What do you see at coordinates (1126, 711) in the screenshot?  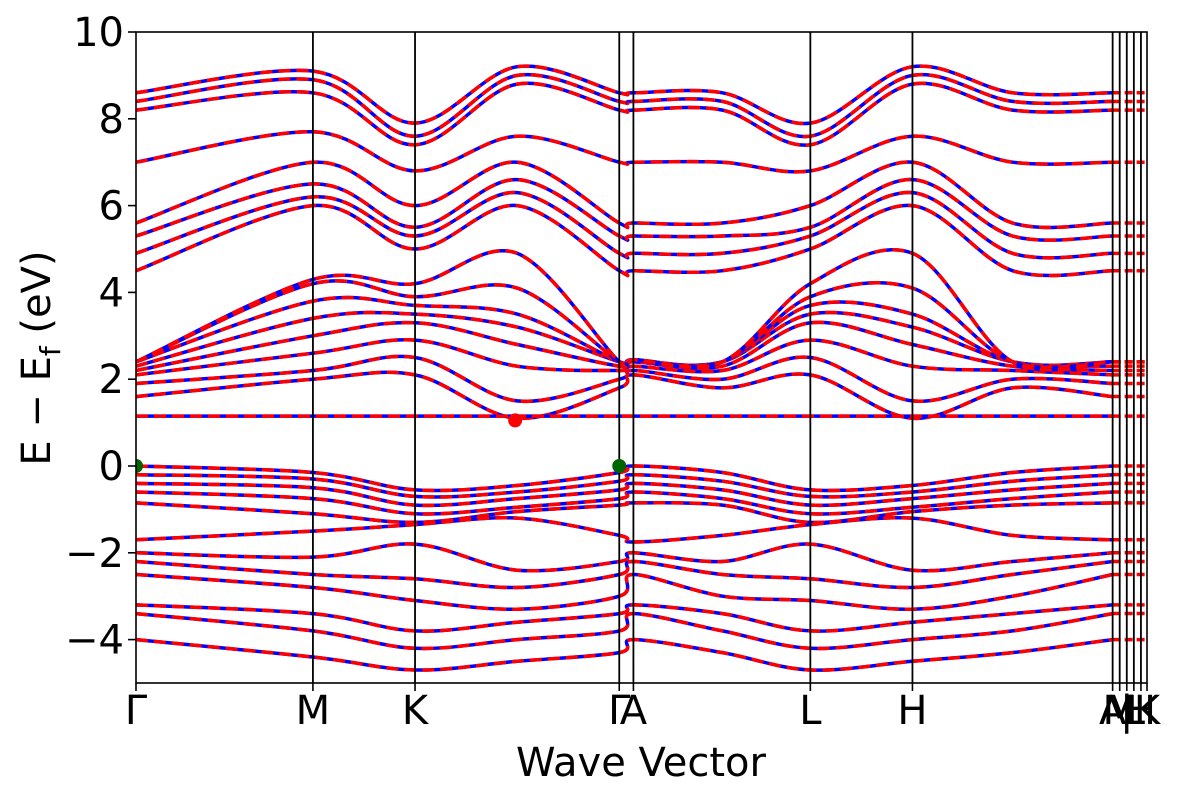 I see `x-tick-label: |` at bounding box center [1126, 711].